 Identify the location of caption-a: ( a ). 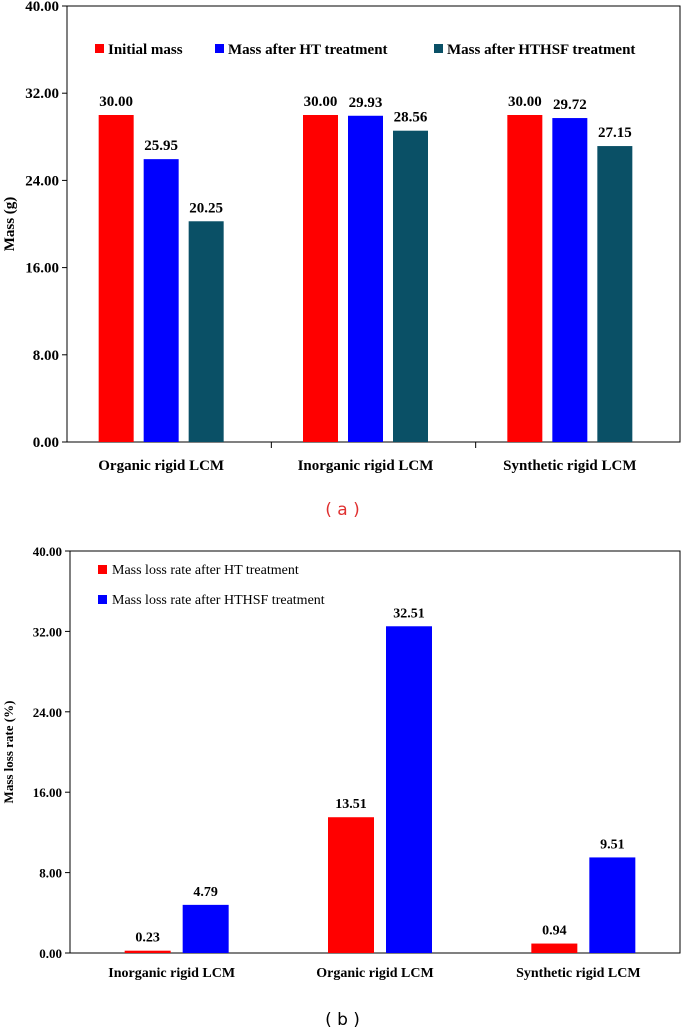
(342, 510).